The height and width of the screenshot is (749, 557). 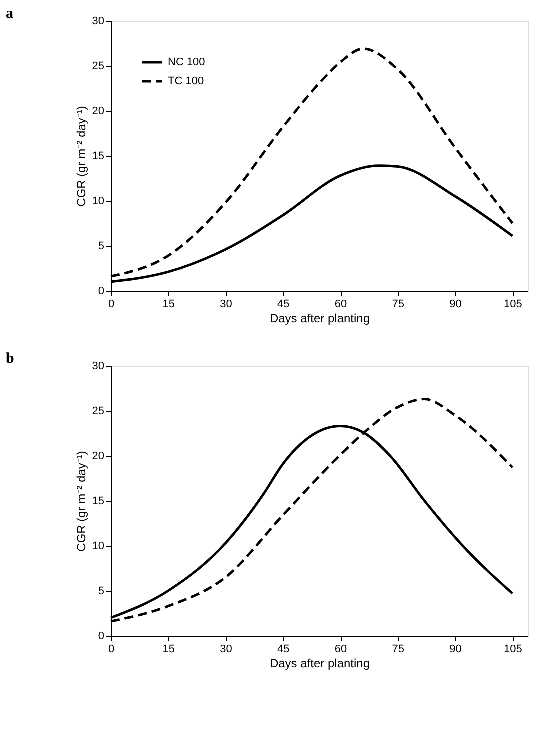 I want to click on chart-title: a, so click(x=10, y=14).